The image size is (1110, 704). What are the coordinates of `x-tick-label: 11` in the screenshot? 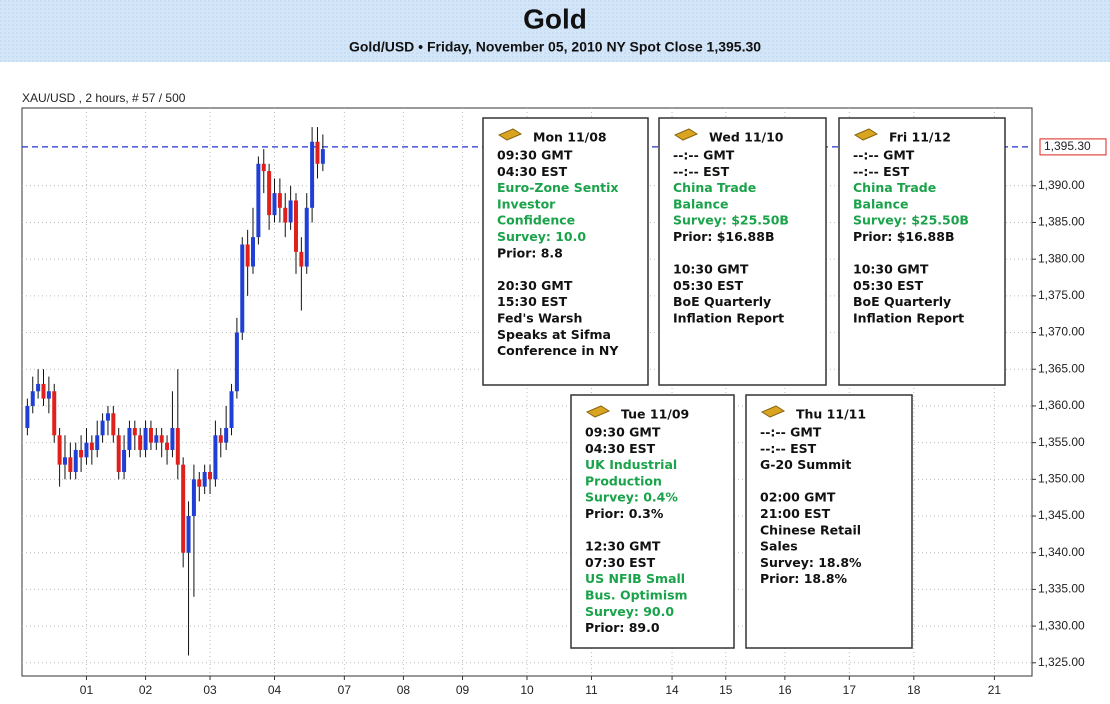 It's located at (591, 690).